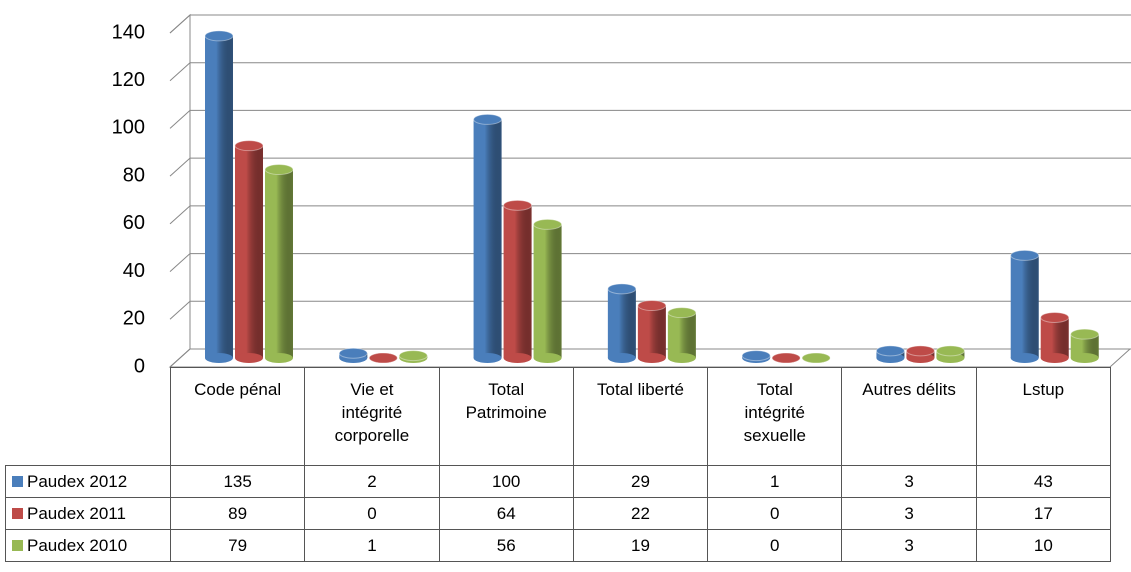 This screenshot has height=572, width=1131. What do you see at coordinates (134, 223) in the screenshot?
I see `y-tick-label: 60` at bounding box center [134, 223].